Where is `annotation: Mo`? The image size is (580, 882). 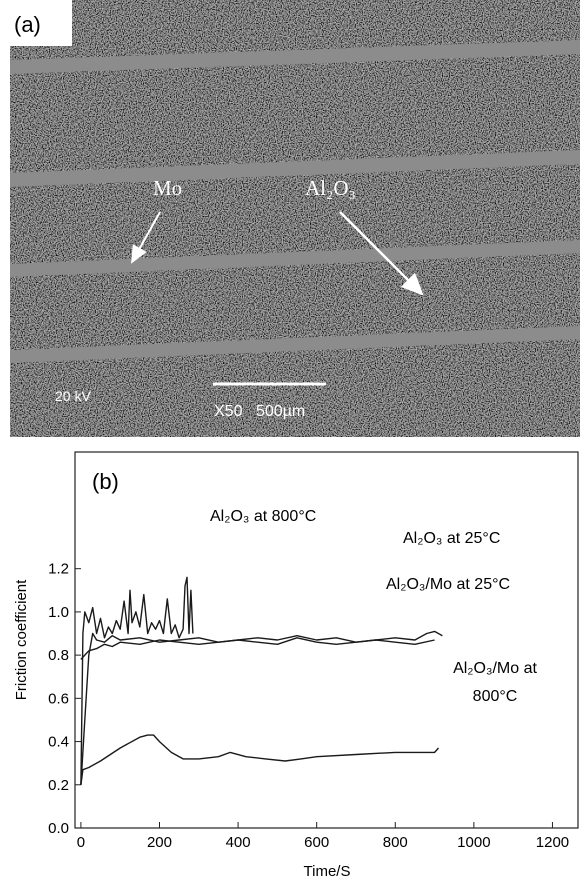
annotation: Mo is located at coordinates (167, 188).